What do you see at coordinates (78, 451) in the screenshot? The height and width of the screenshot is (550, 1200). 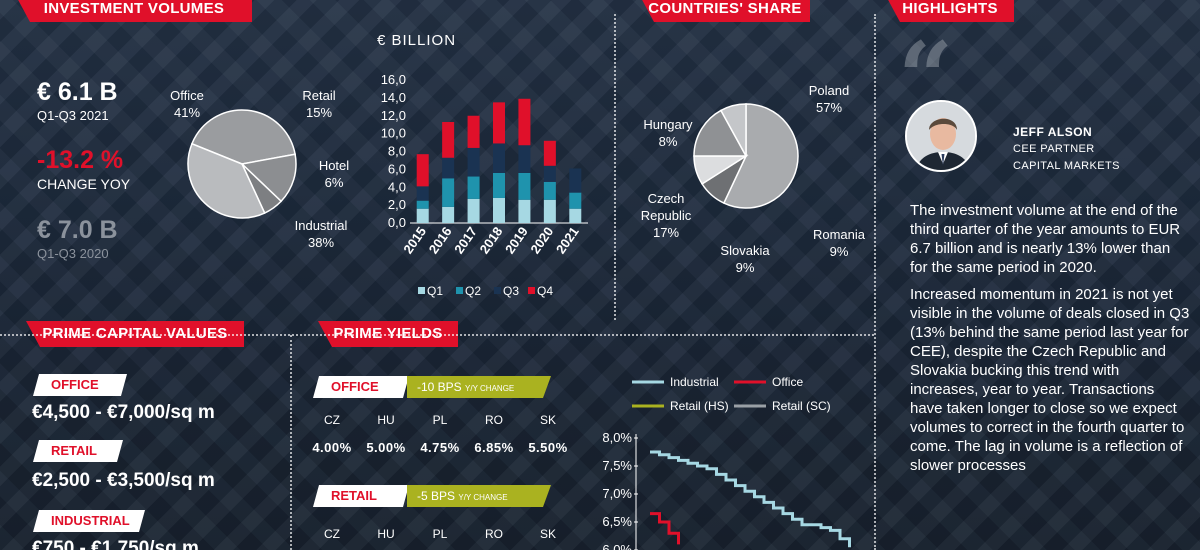 I see `capital-tag-retail: RETAIL` at bounding box center [78, 451].